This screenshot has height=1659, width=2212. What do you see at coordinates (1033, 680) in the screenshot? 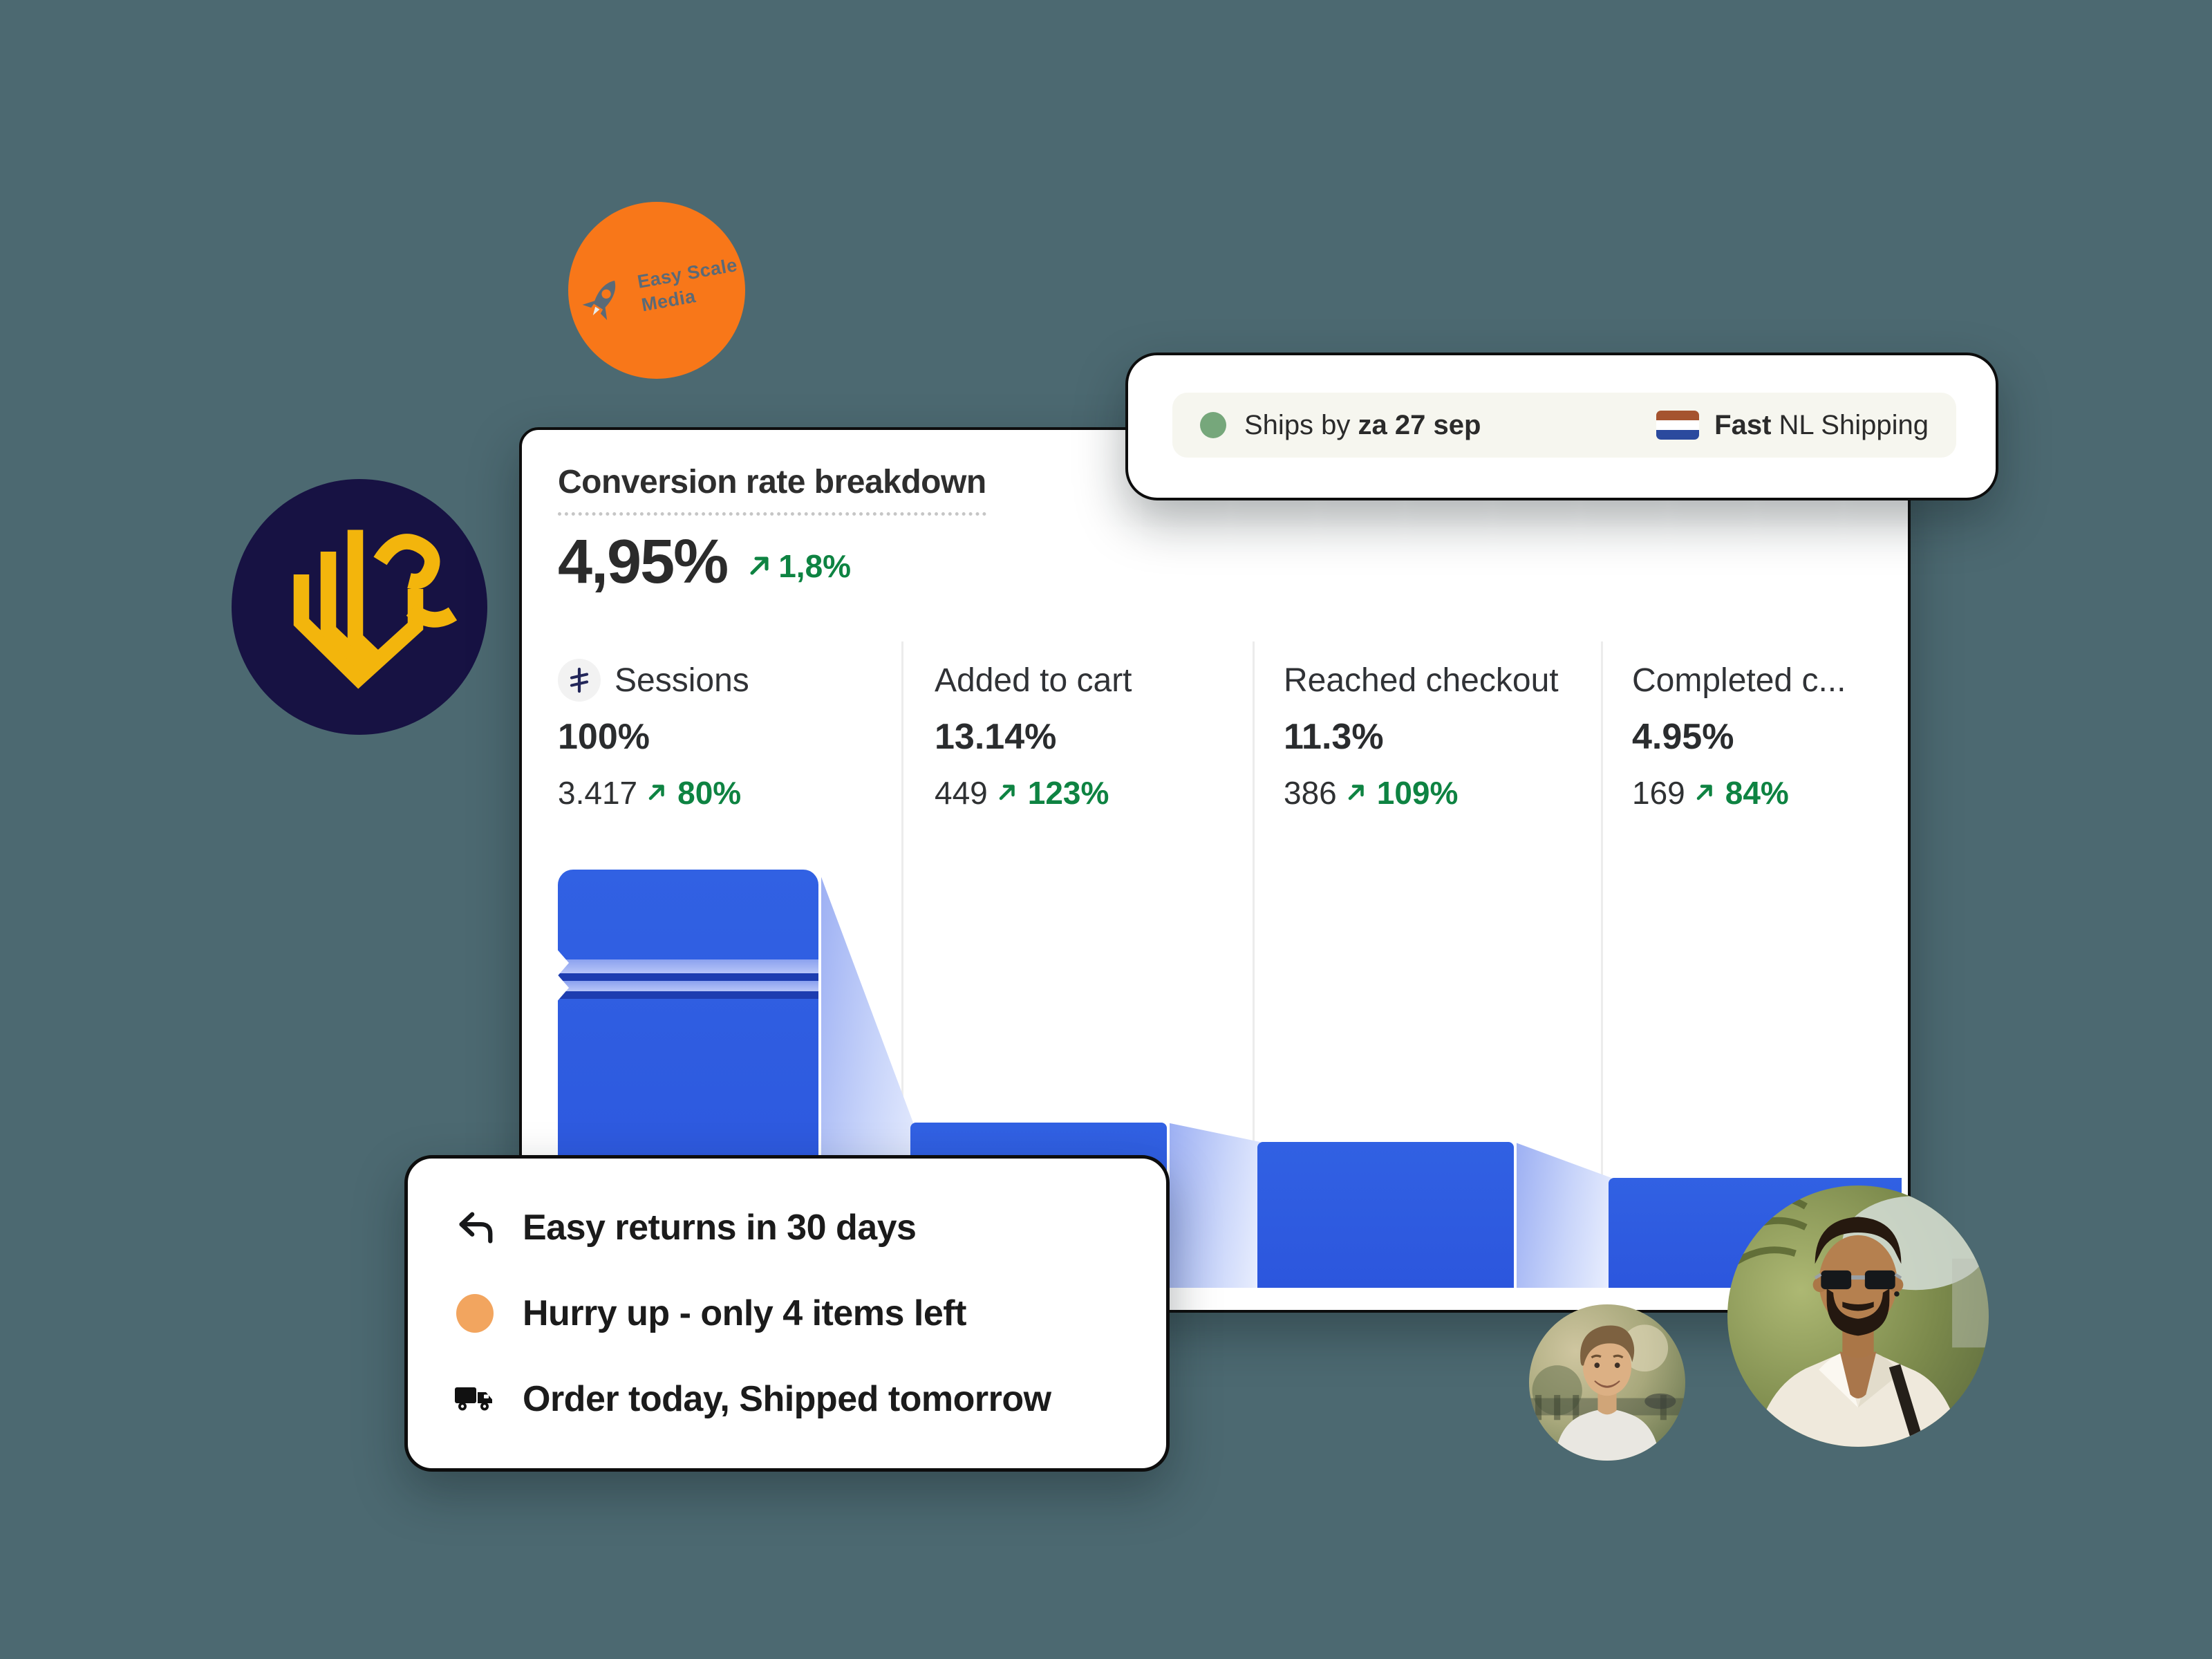
I see `step-label: Added to cart` at bounding box center [1033, 680].